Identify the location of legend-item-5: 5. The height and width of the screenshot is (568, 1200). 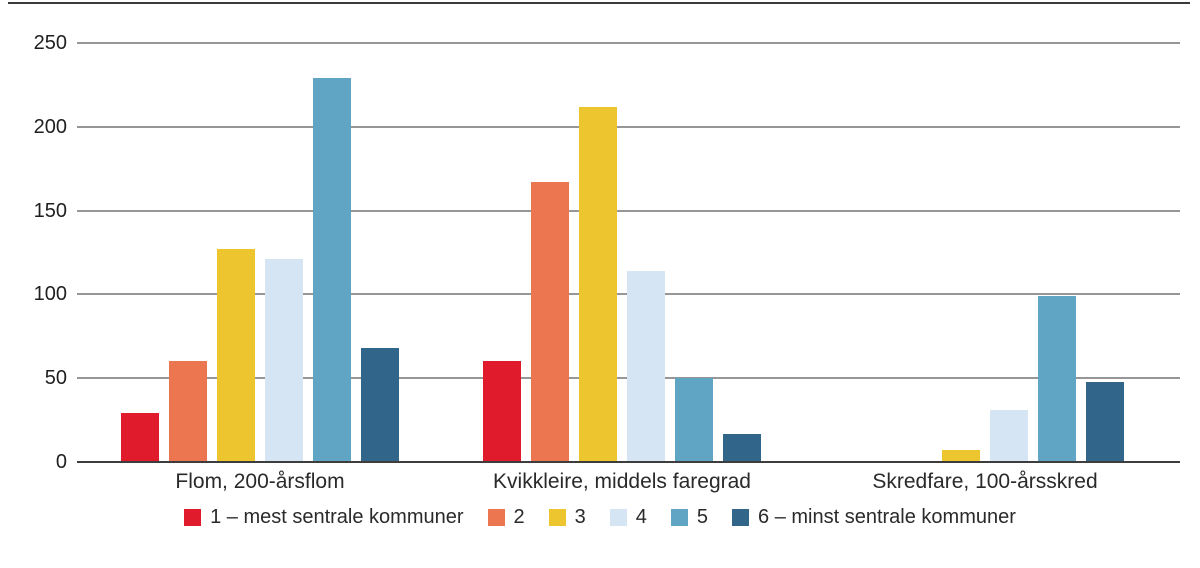
(689, 517).